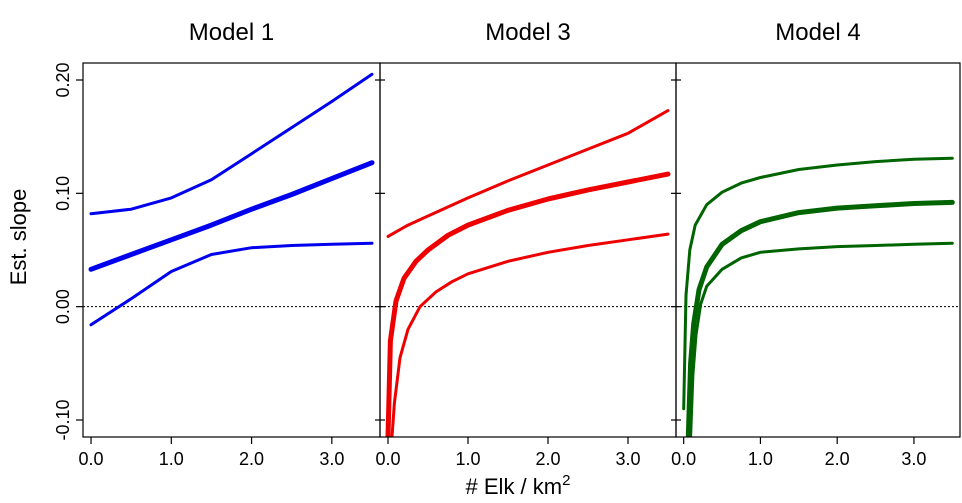  What do you see at coordinates (514, 486) in the screenshot?
I see `x-axis-title-main: # Elk / km` at bounding box center [514, 486].